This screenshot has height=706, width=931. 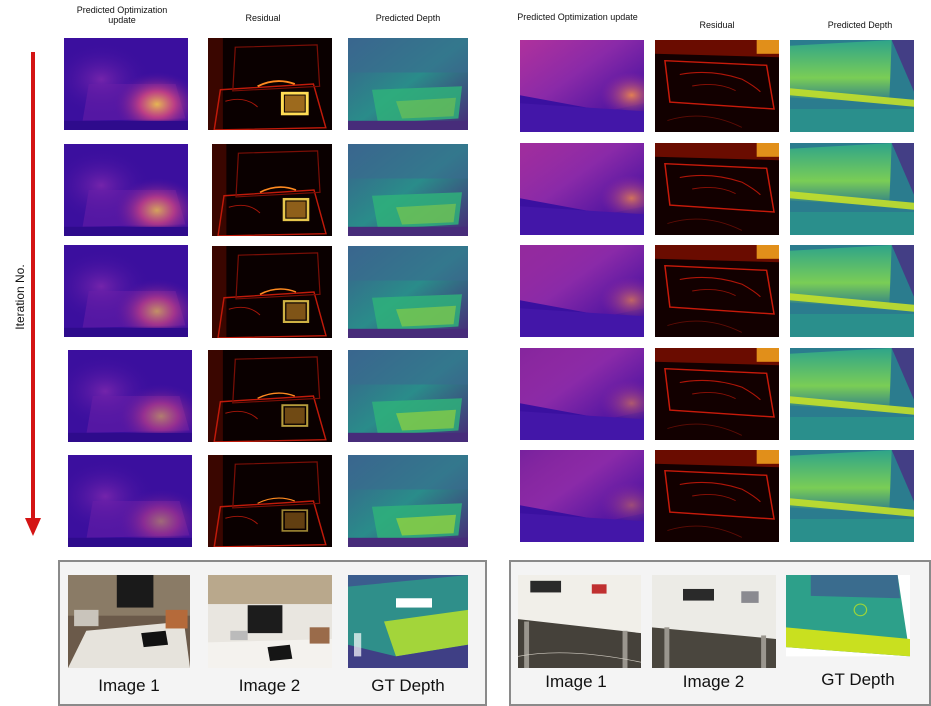 I want to click on input-image1-left, so click(x=129, y=621).